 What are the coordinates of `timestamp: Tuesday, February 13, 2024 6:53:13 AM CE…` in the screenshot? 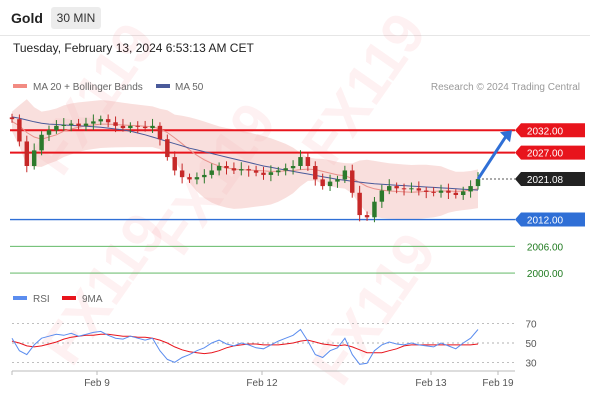 It's located at (133, 48).